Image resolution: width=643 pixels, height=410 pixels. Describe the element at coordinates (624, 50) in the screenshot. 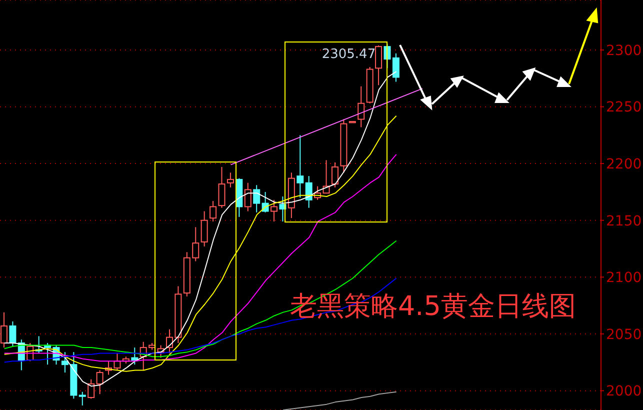

I see `y-tick-label: 2300` at that location.